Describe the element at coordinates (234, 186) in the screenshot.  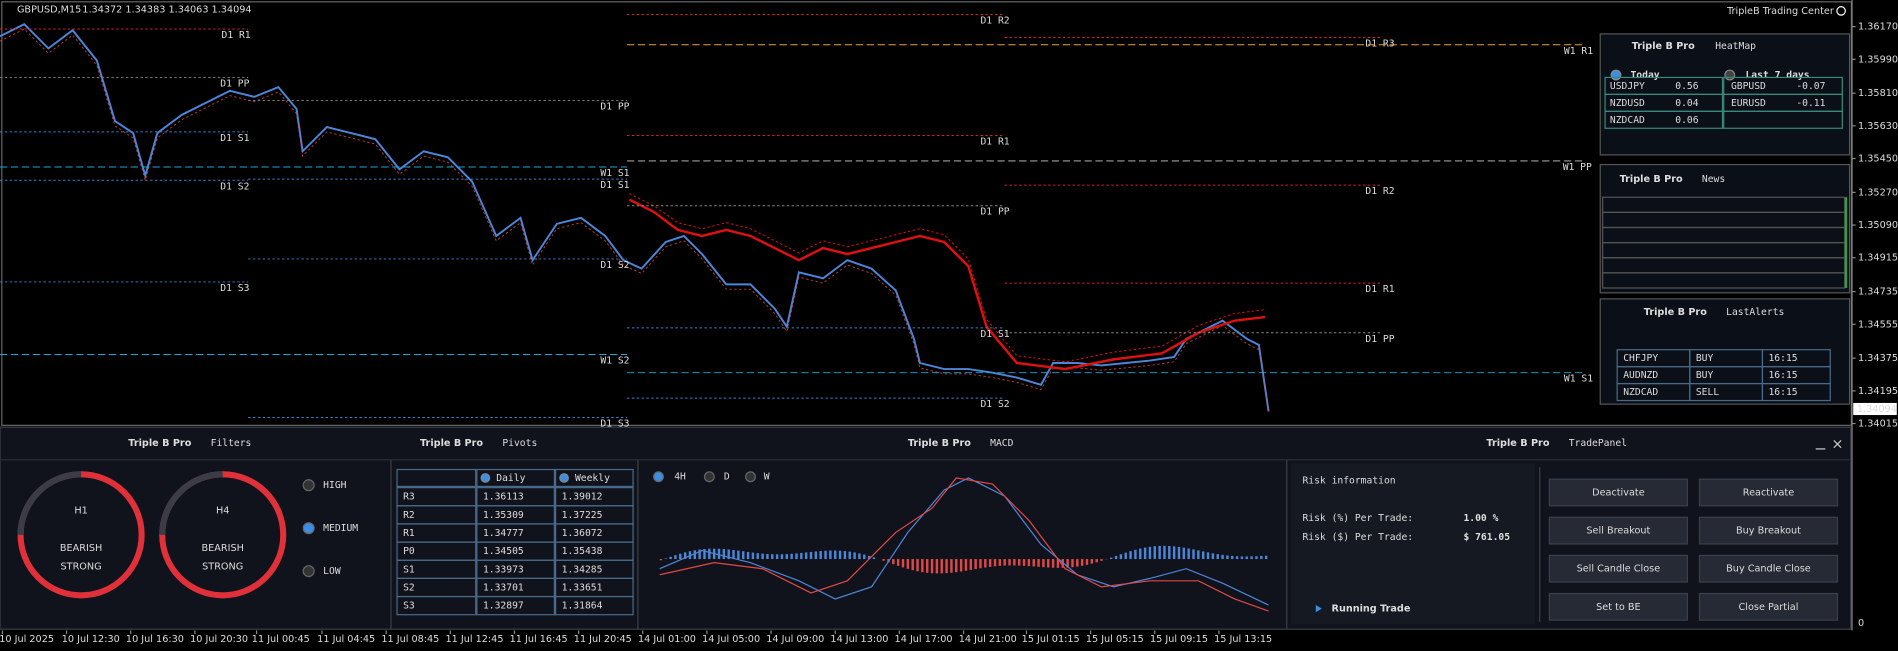
I see `pivot-label: D1 S2` at that location.